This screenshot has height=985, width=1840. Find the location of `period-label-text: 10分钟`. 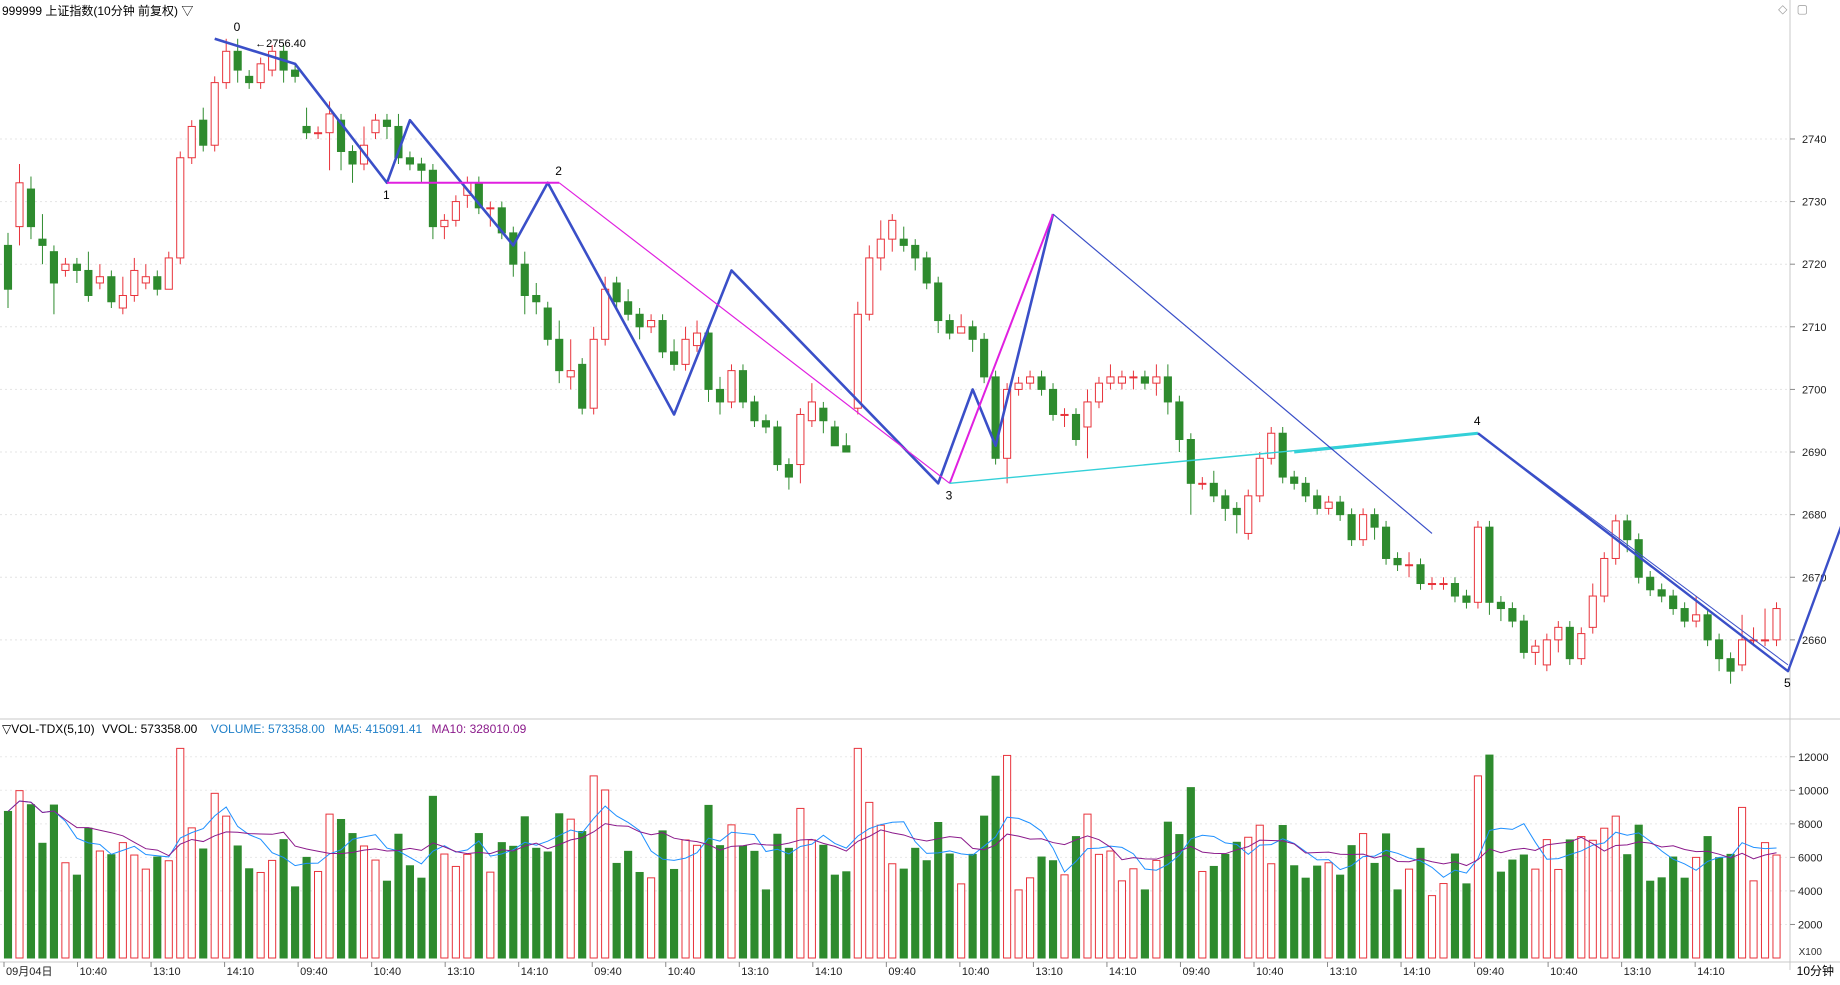

period-label-text: 10分钟 is located at coordinates (1815, 971).